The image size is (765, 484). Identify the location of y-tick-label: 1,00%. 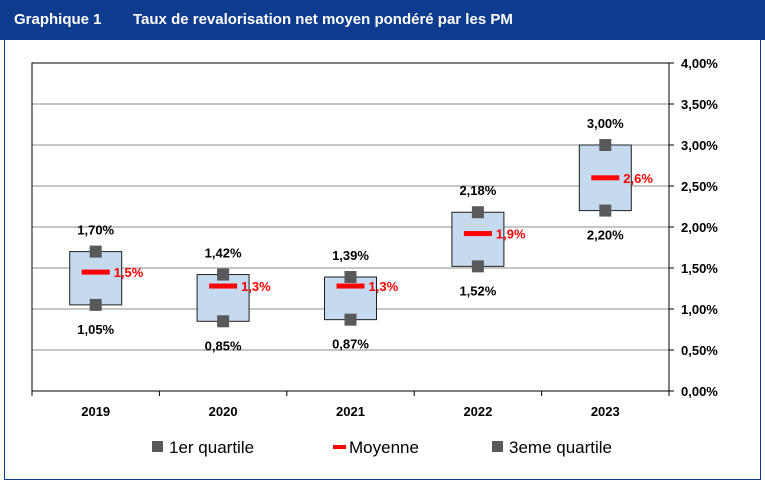
(699, 309).